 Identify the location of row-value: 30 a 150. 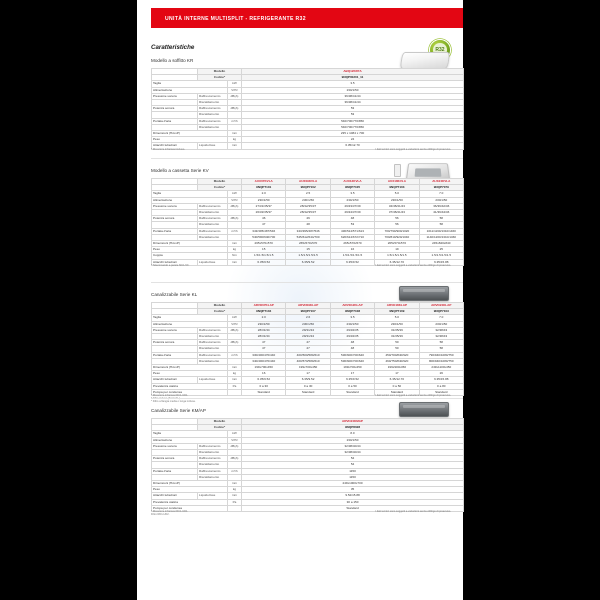
(353, 502).